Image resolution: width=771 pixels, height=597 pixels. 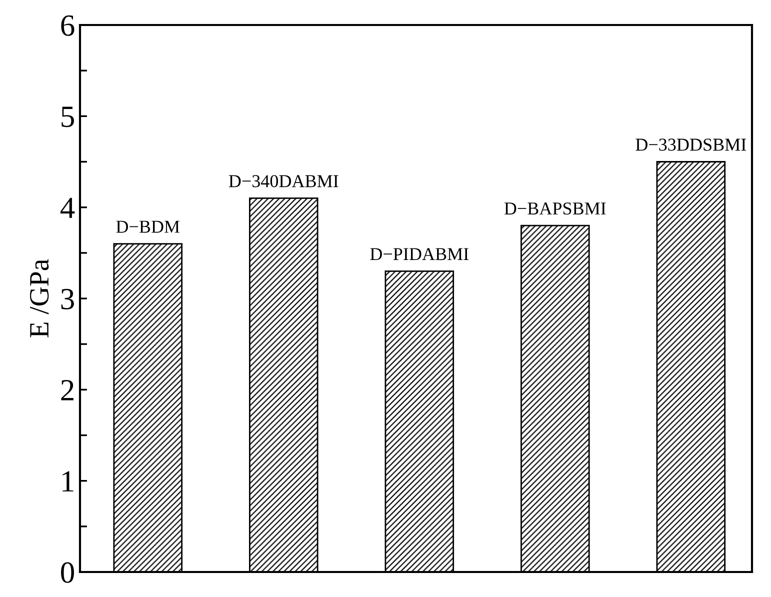 I want to click on y-tick-label: 5, so click(x=68, y=117).